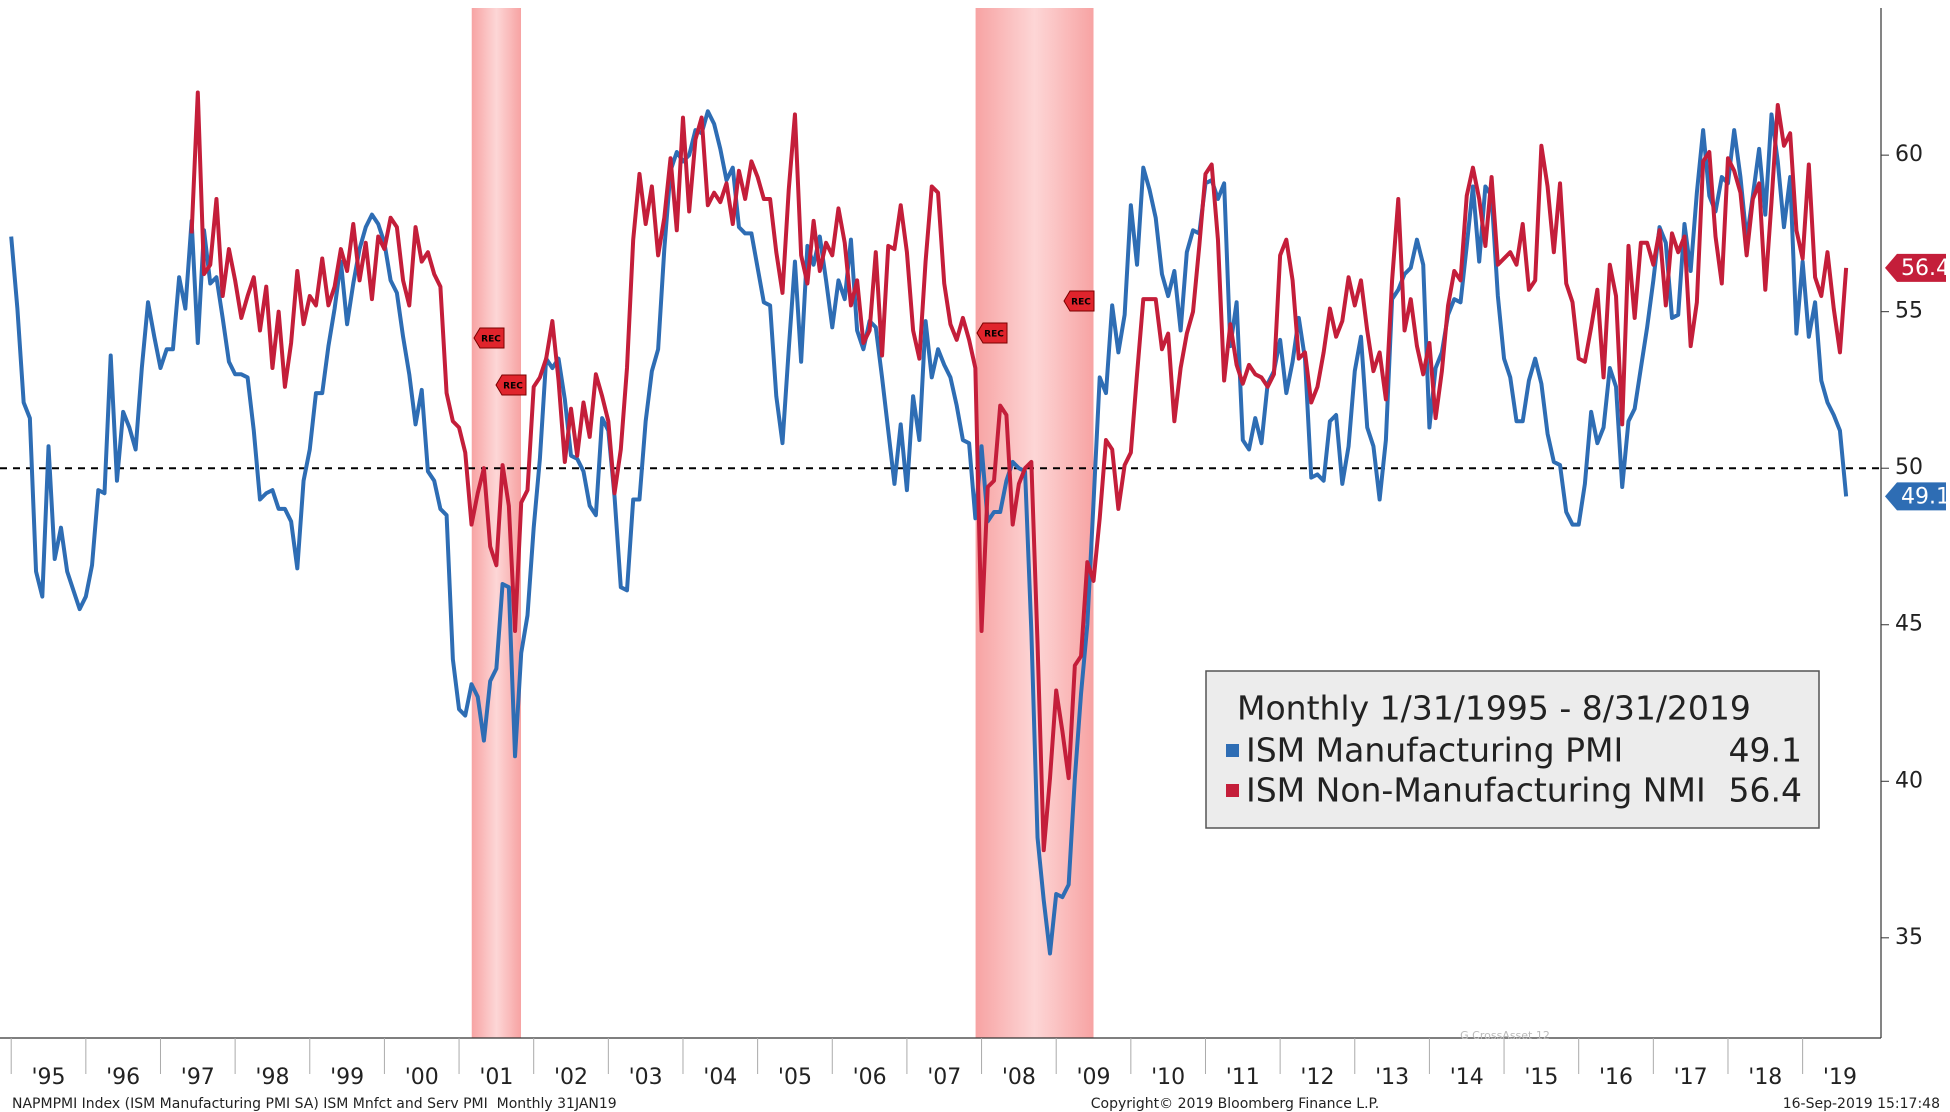 The width and height of the screenshot is (1950, 1112). What do you see at coordinates (1616, 1077) in the screenshot?
I see `x-tick-label: '16` at bounding box center [1616, 1077].